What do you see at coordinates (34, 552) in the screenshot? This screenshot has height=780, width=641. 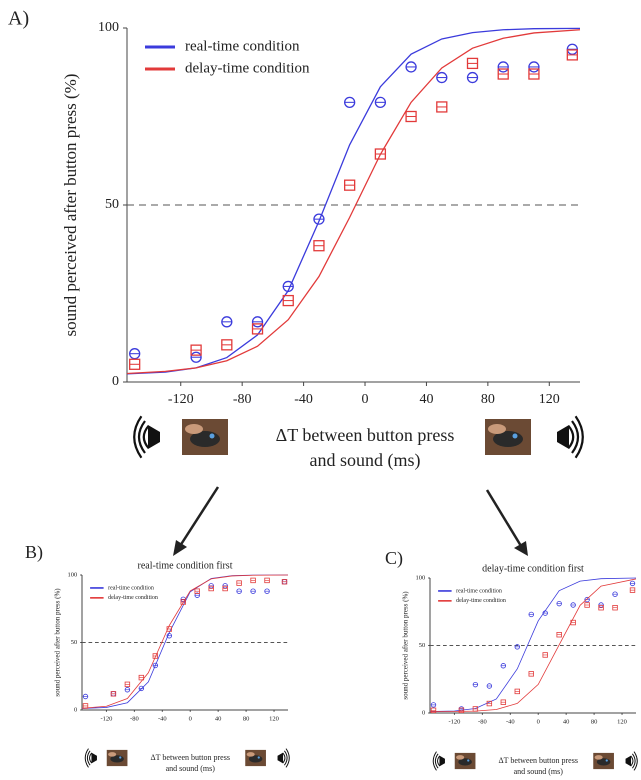 I see `panel-label: B)` at bounding box center [34, 552].